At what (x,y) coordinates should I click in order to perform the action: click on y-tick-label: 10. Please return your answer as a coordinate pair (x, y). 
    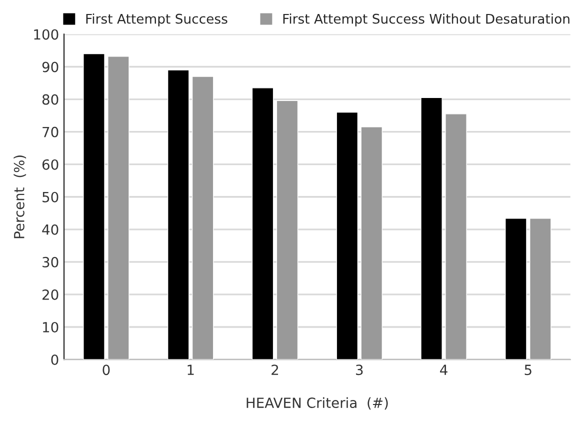
    Looking at the image, I should click on (50, 327).